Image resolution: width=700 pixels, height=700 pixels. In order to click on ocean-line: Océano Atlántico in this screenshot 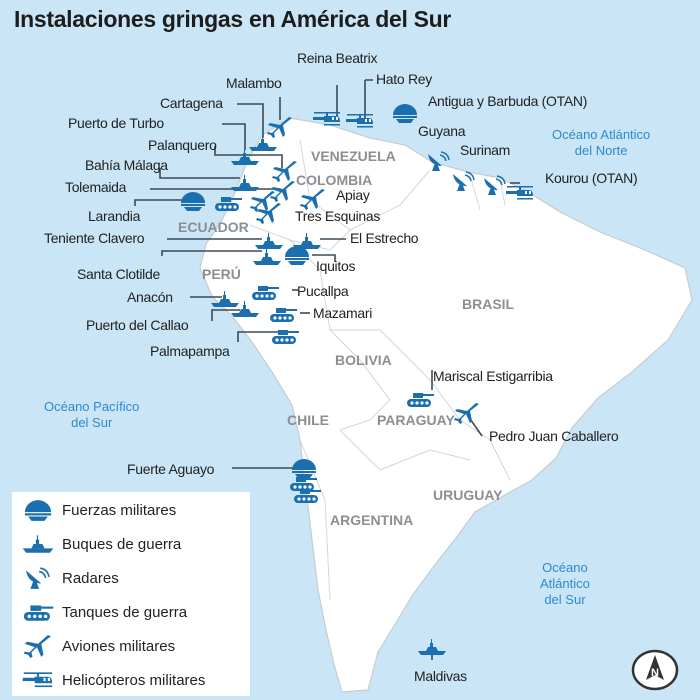, I will do `click(601, 134)`.